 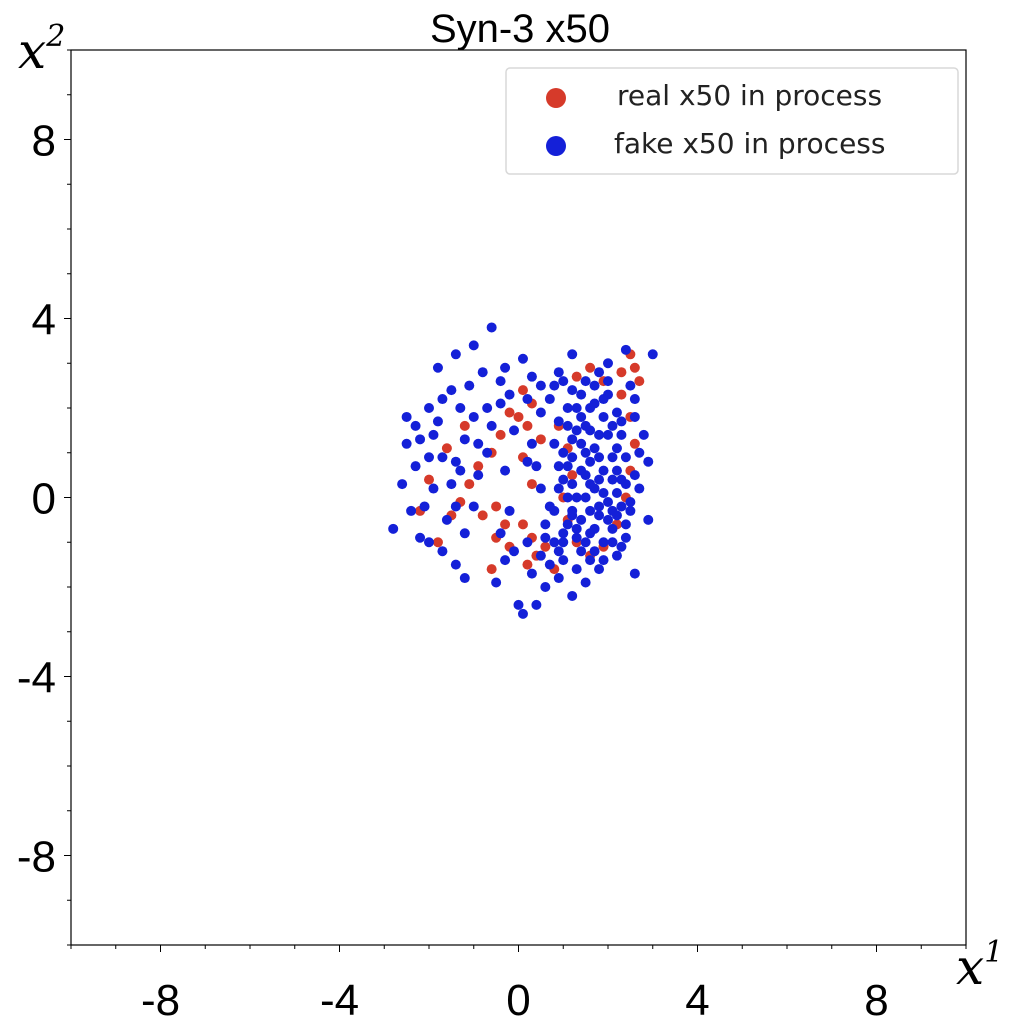 I want to click on y-tick-label: -8, so click(x=36, y=857).